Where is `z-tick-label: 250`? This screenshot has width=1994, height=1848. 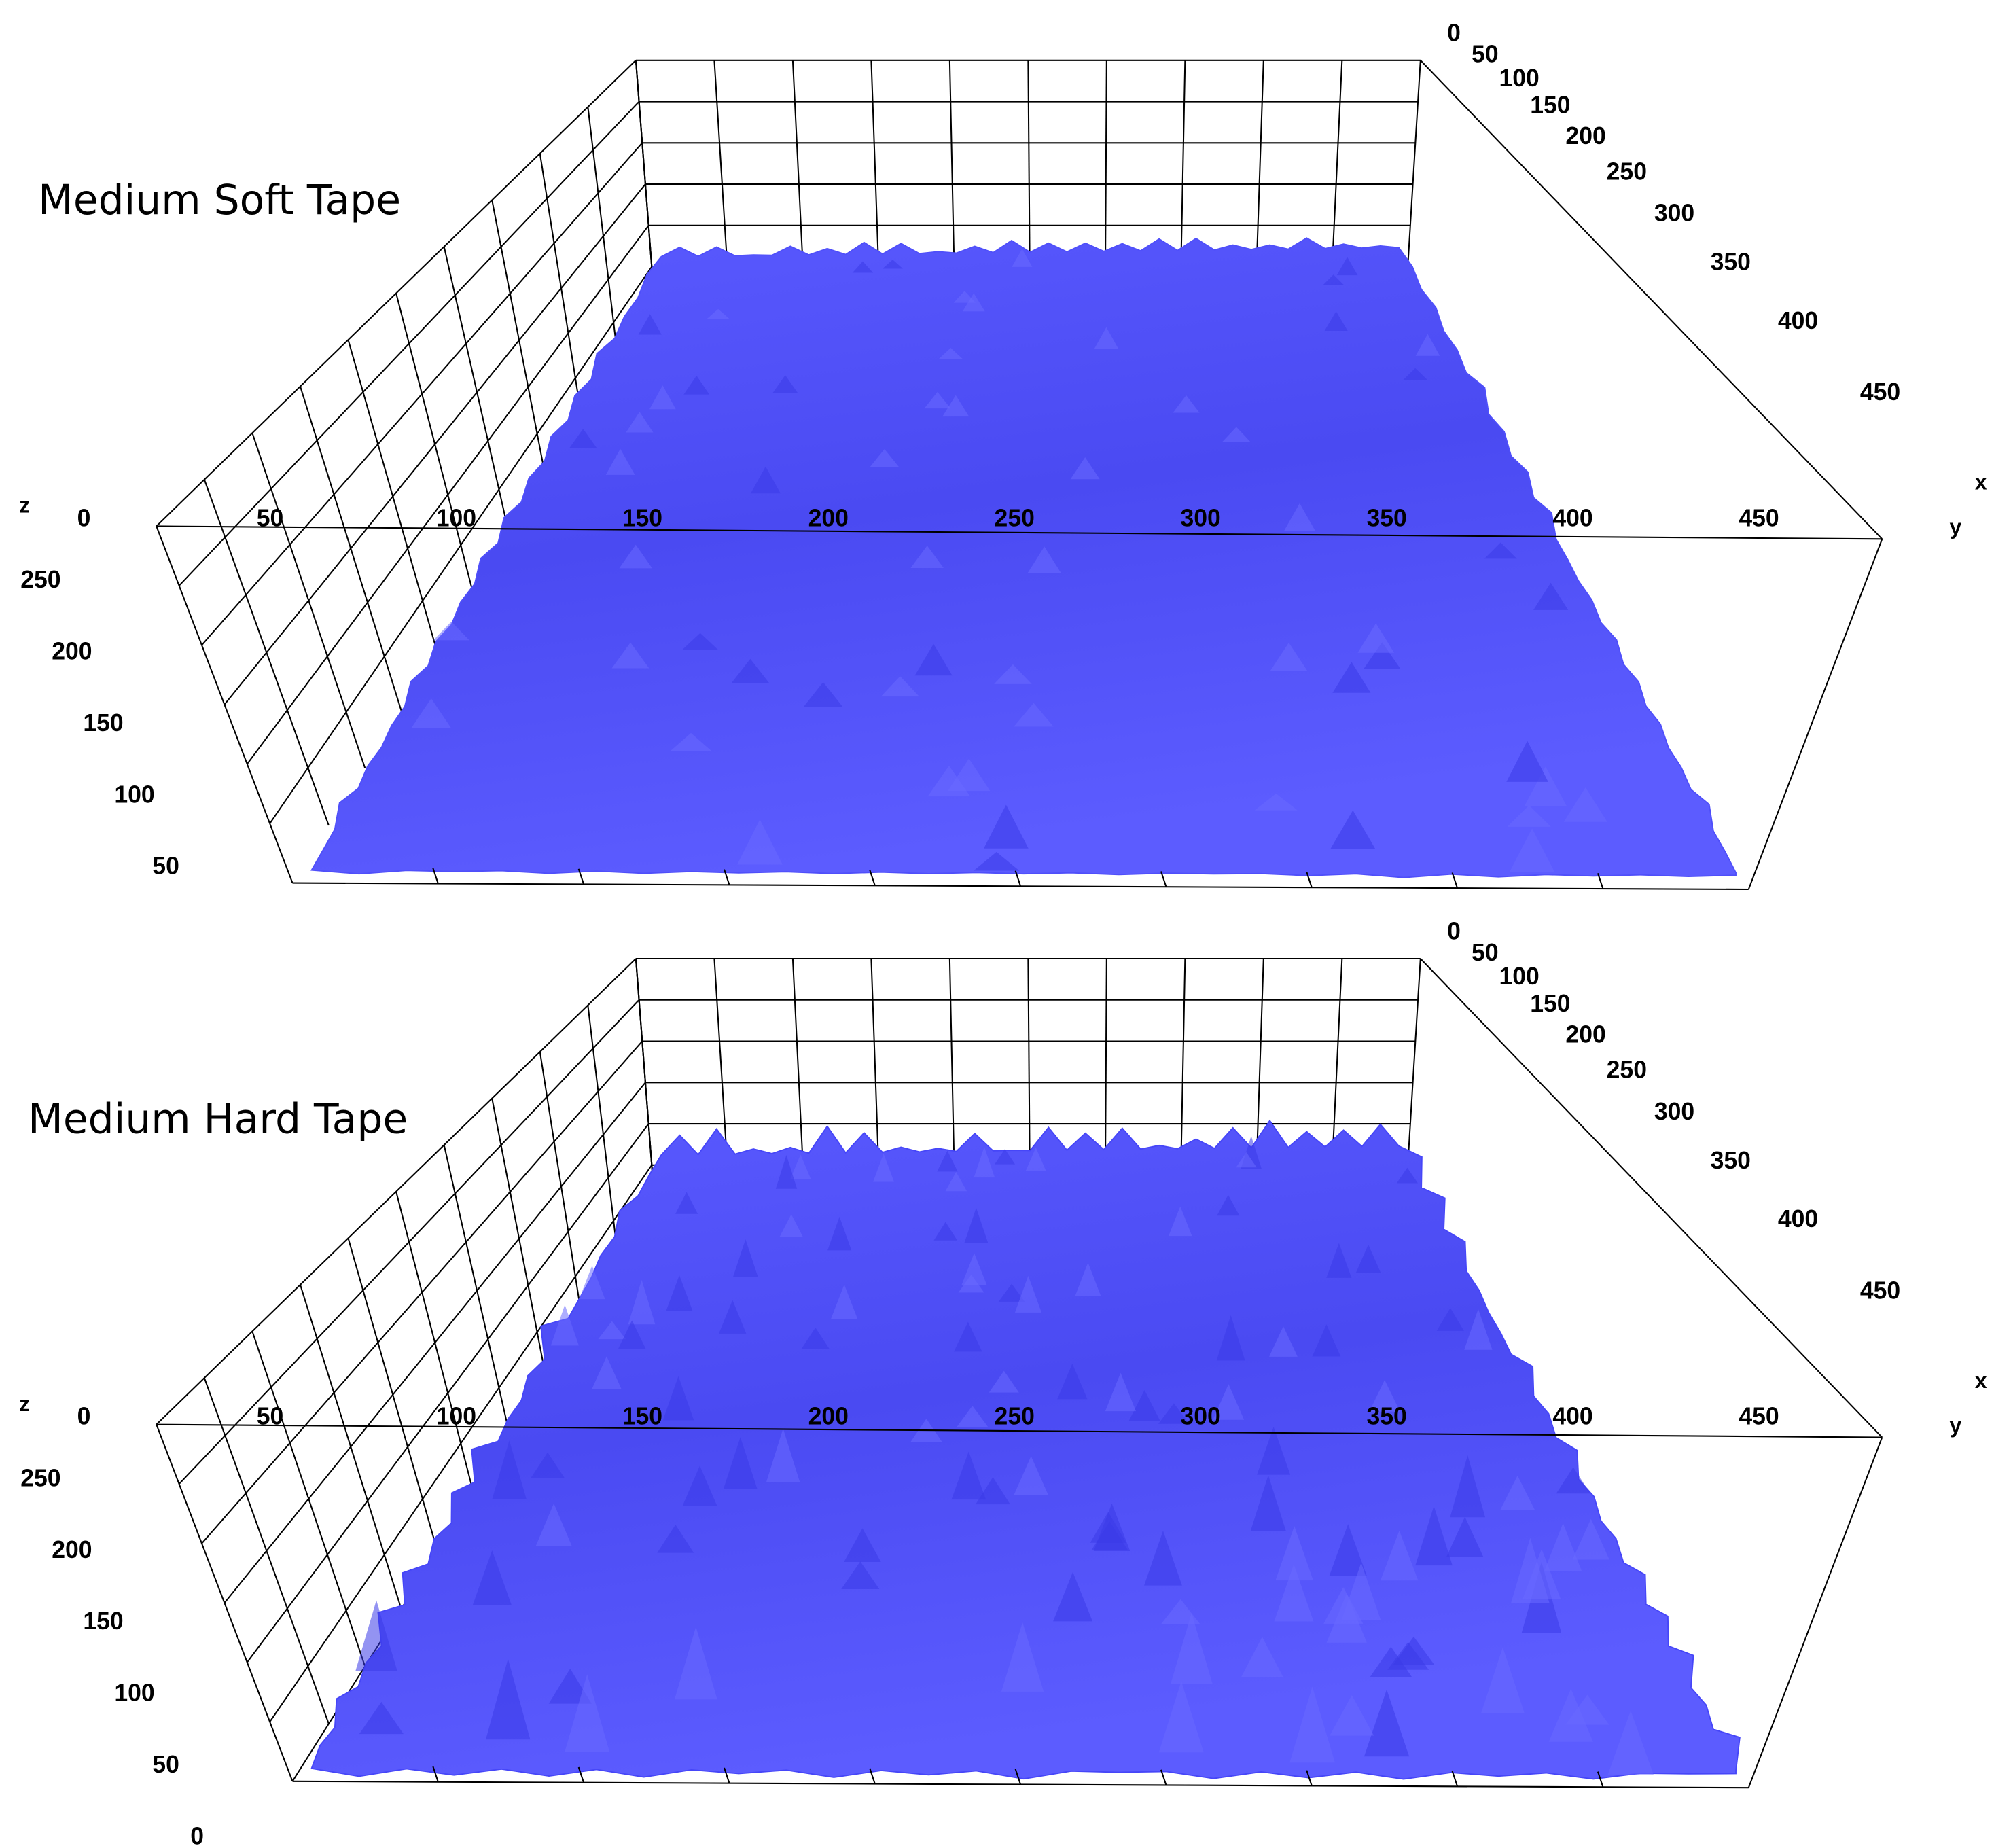 z-tick-label: 250 is located at coordinates (40, 1477).